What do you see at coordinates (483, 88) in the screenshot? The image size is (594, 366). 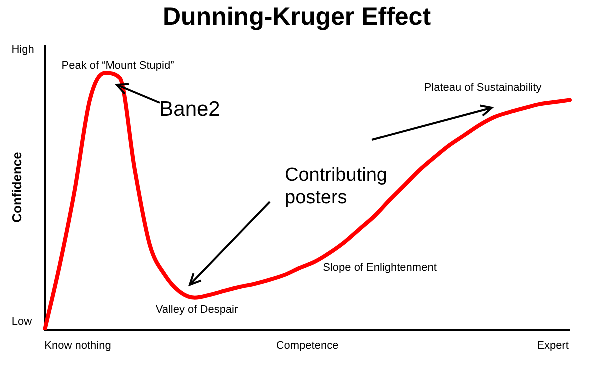 I see `annotation: Plateau of Sustainability` at bounding box center [483, 88].